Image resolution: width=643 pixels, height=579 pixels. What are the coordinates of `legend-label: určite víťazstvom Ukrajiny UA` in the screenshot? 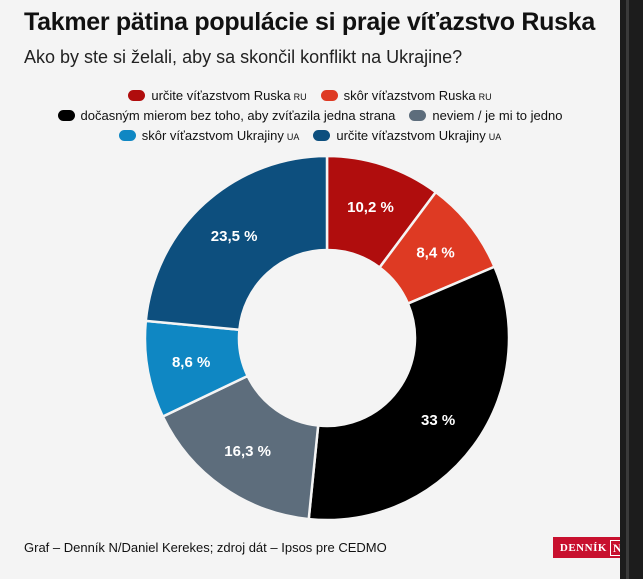 It's located at (419, 135).